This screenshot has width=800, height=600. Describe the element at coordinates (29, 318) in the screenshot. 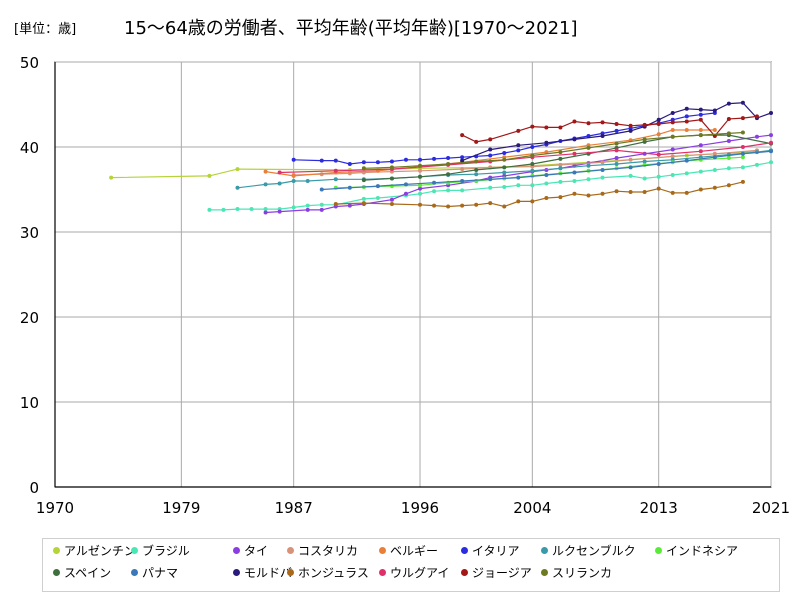

I see `y-tick-label: 20` at that location.